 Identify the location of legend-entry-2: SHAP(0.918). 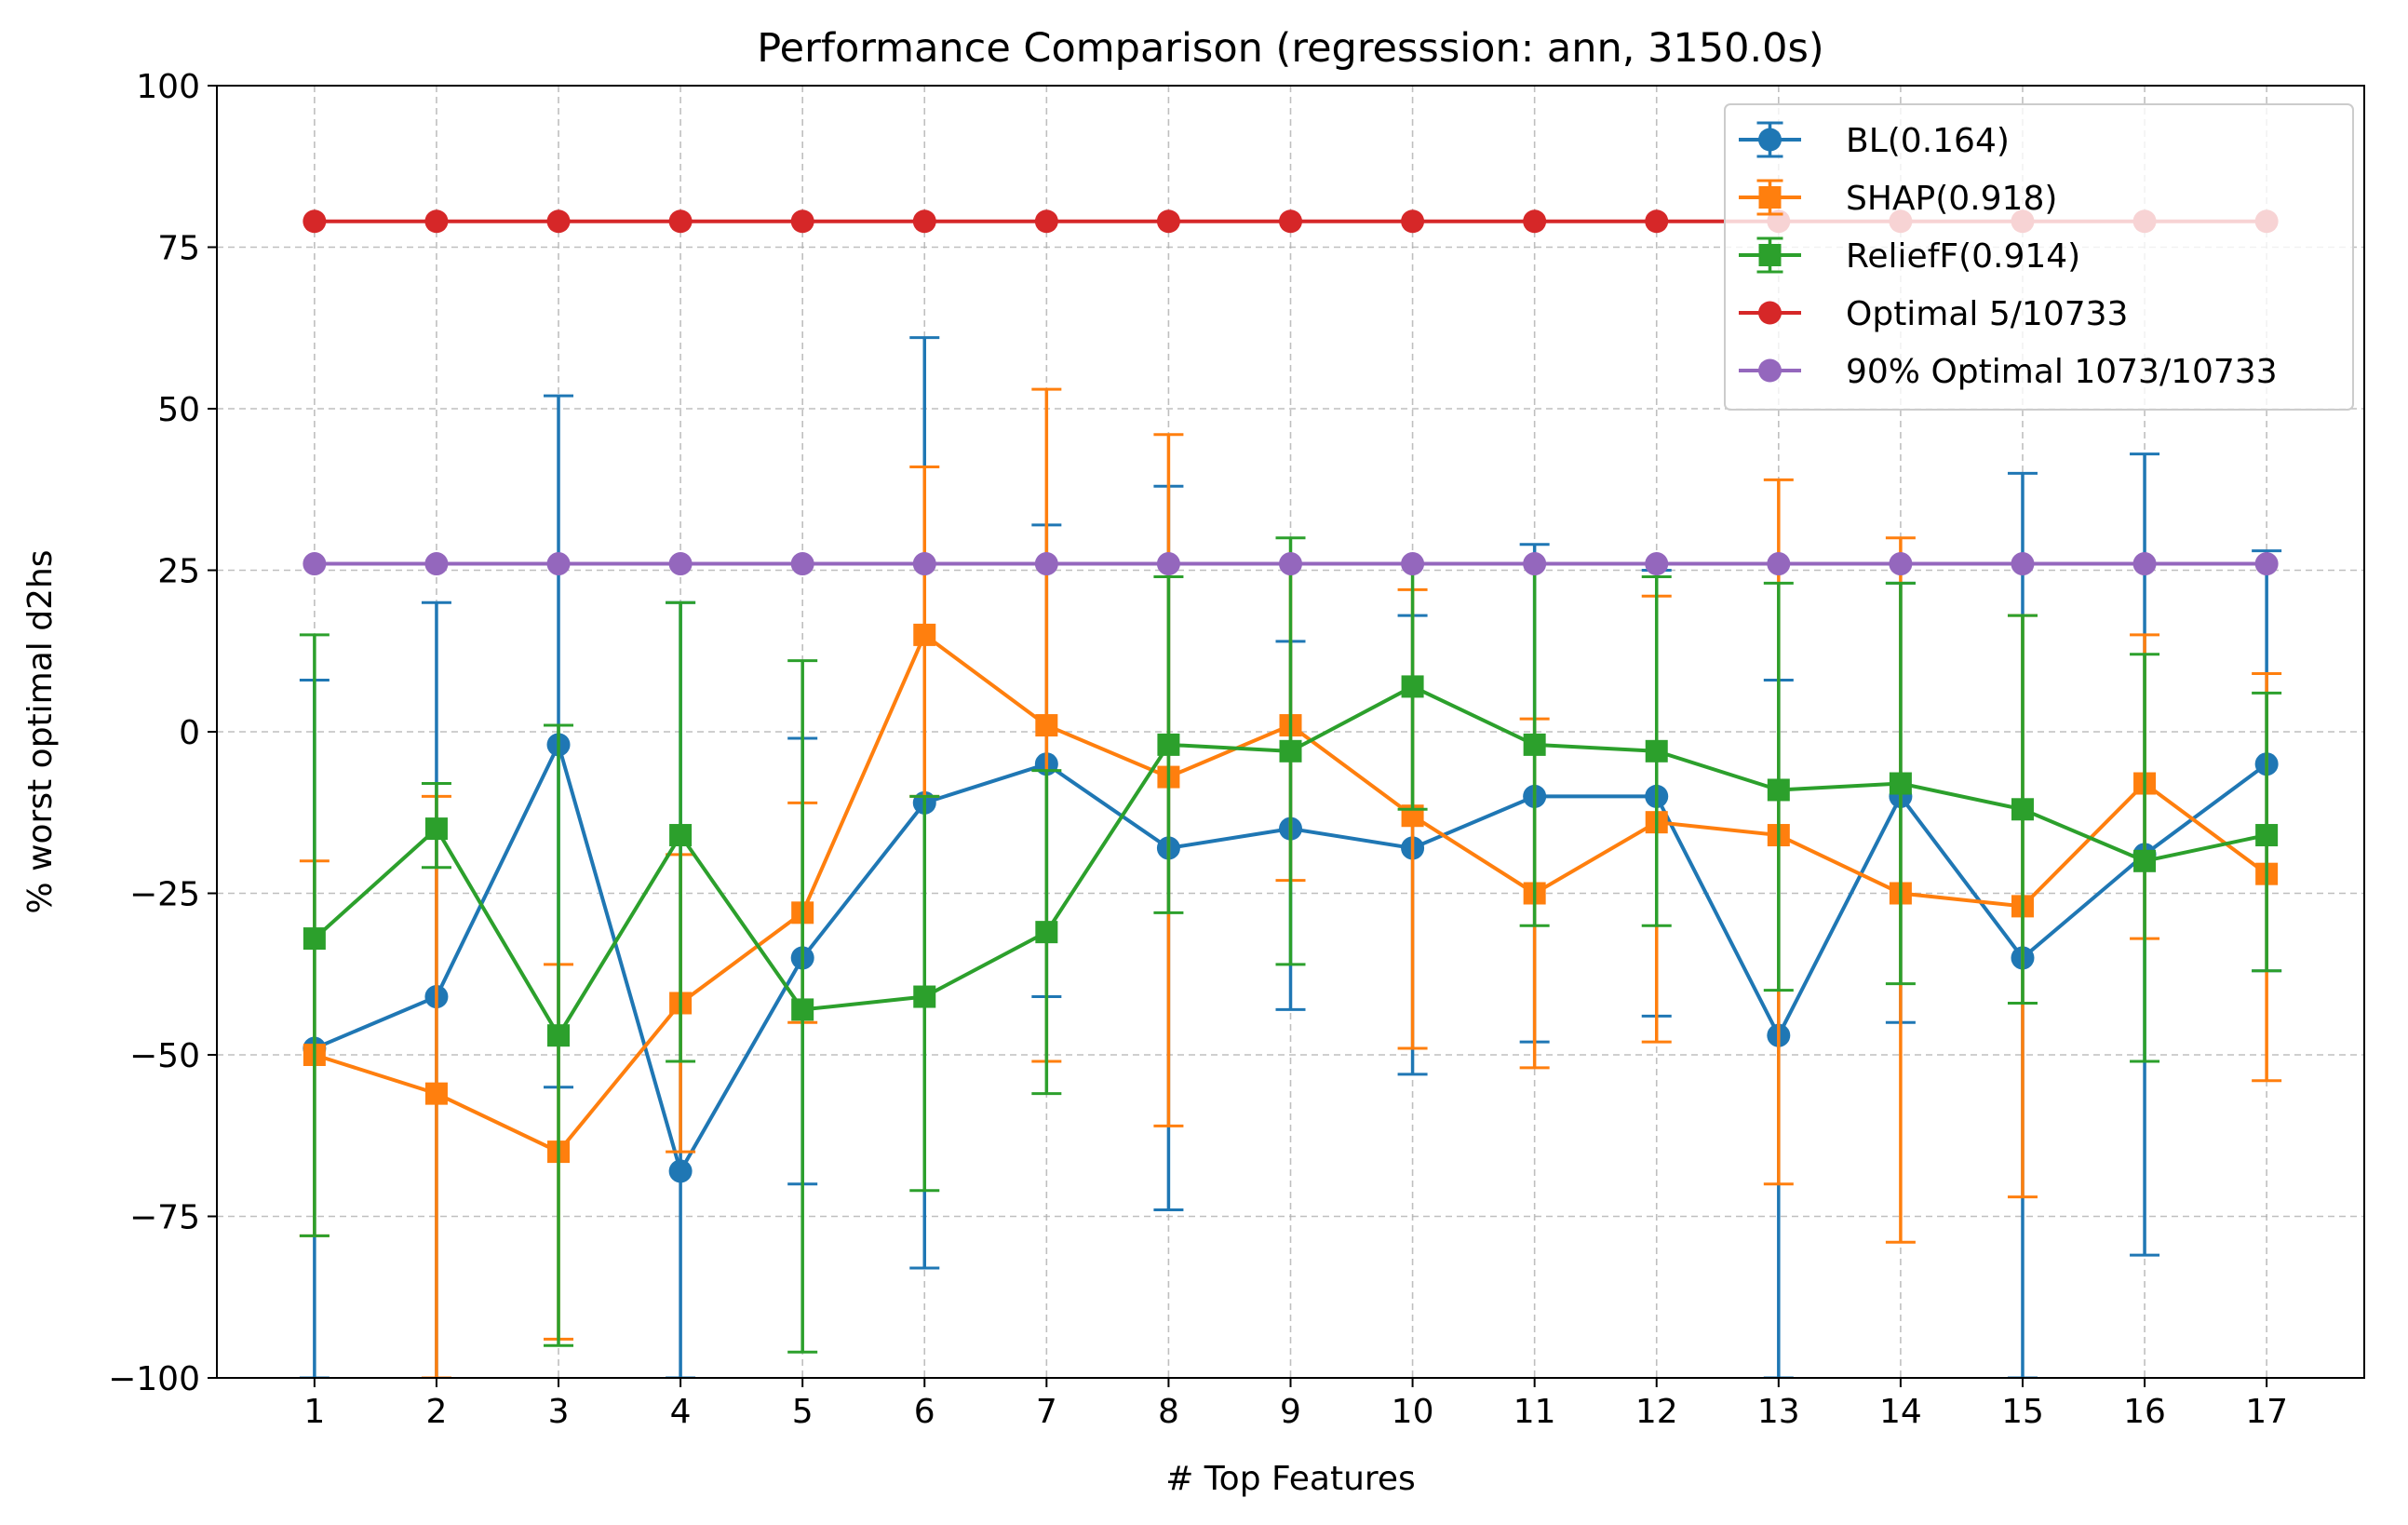
(1898, 198).